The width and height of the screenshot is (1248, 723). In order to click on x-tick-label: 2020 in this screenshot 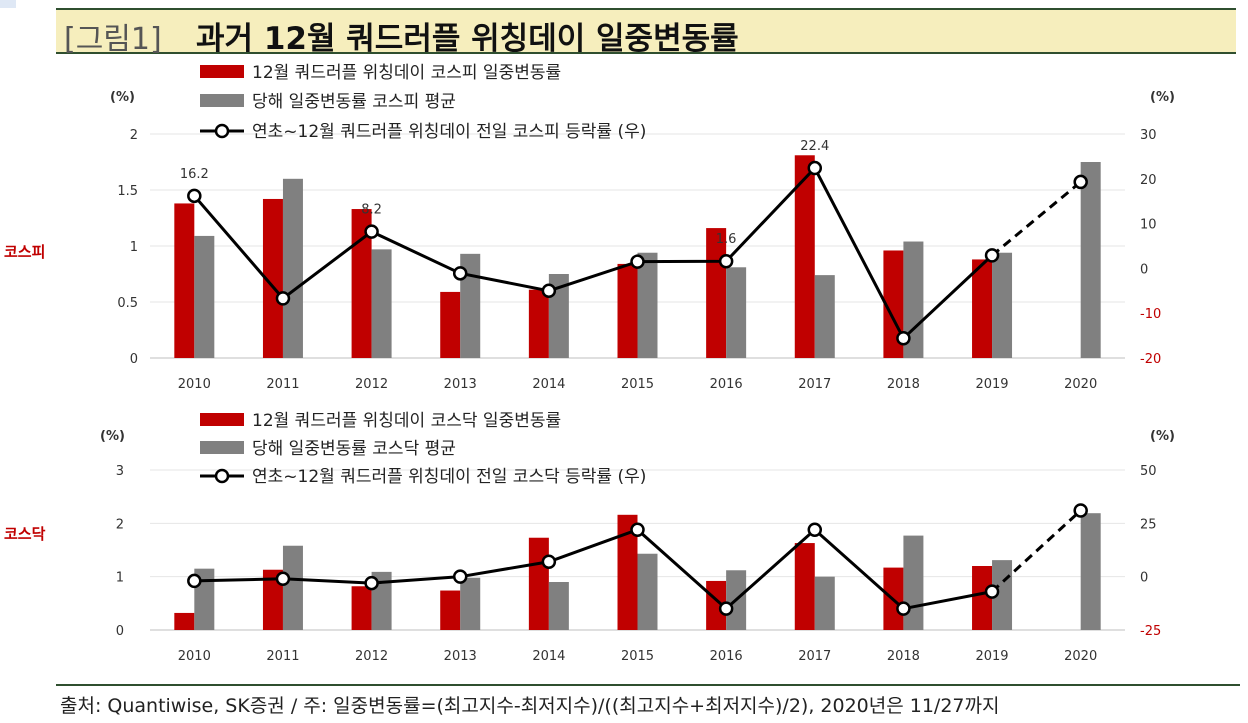, I will do `click(1080, 384)`.